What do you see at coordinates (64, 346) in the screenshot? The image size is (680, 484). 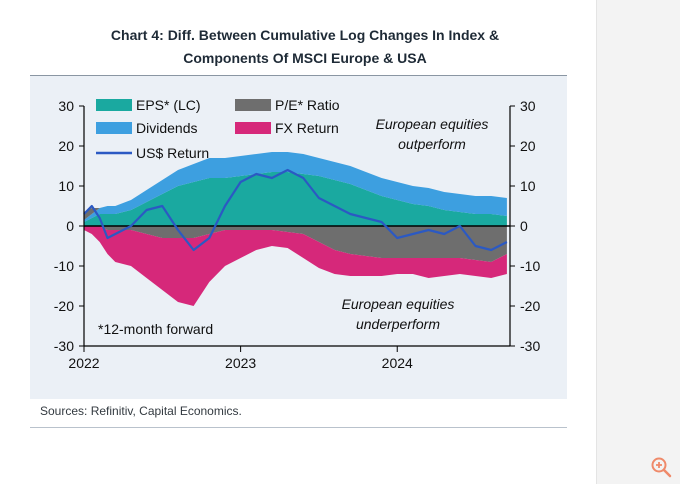 I see `left-tick-label: -30` at bounding box center [64, 346].